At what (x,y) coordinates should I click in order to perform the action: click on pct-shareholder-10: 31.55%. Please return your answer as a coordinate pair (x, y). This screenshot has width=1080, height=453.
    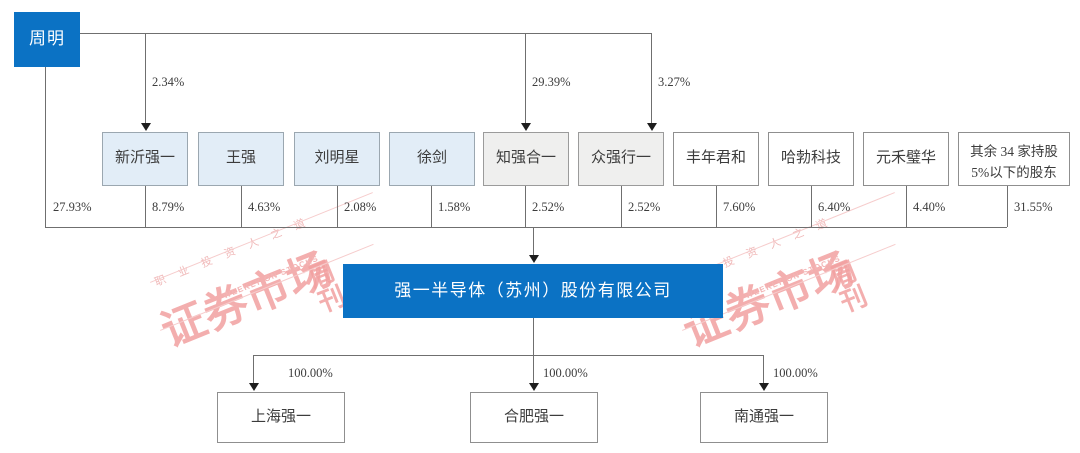
    Looking at the image, I should click on (1033, 207).